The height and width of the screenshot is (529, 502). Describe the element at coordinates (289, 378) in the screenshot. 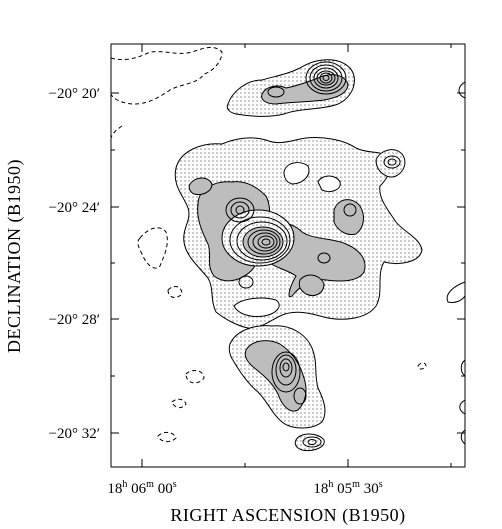

I see `core-contours-south` at that location.